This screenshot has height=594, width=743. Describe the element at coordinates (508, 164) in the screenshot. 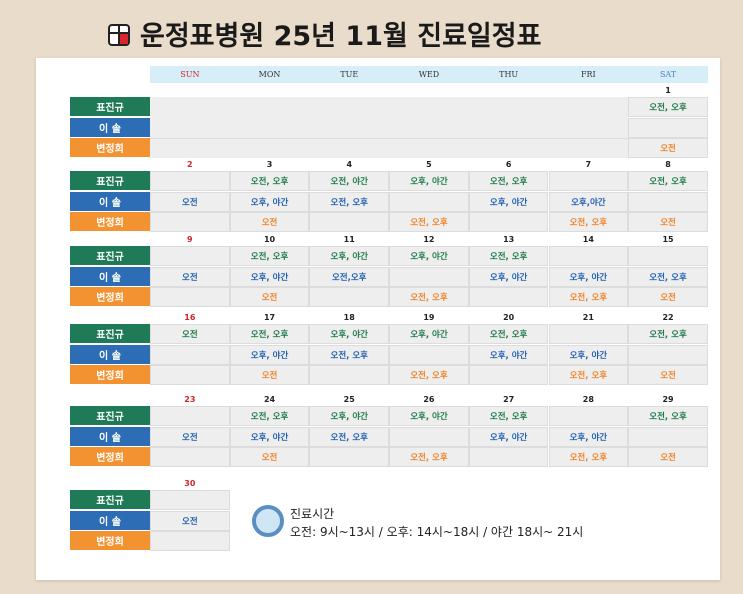

I see `date: 6` at that location.